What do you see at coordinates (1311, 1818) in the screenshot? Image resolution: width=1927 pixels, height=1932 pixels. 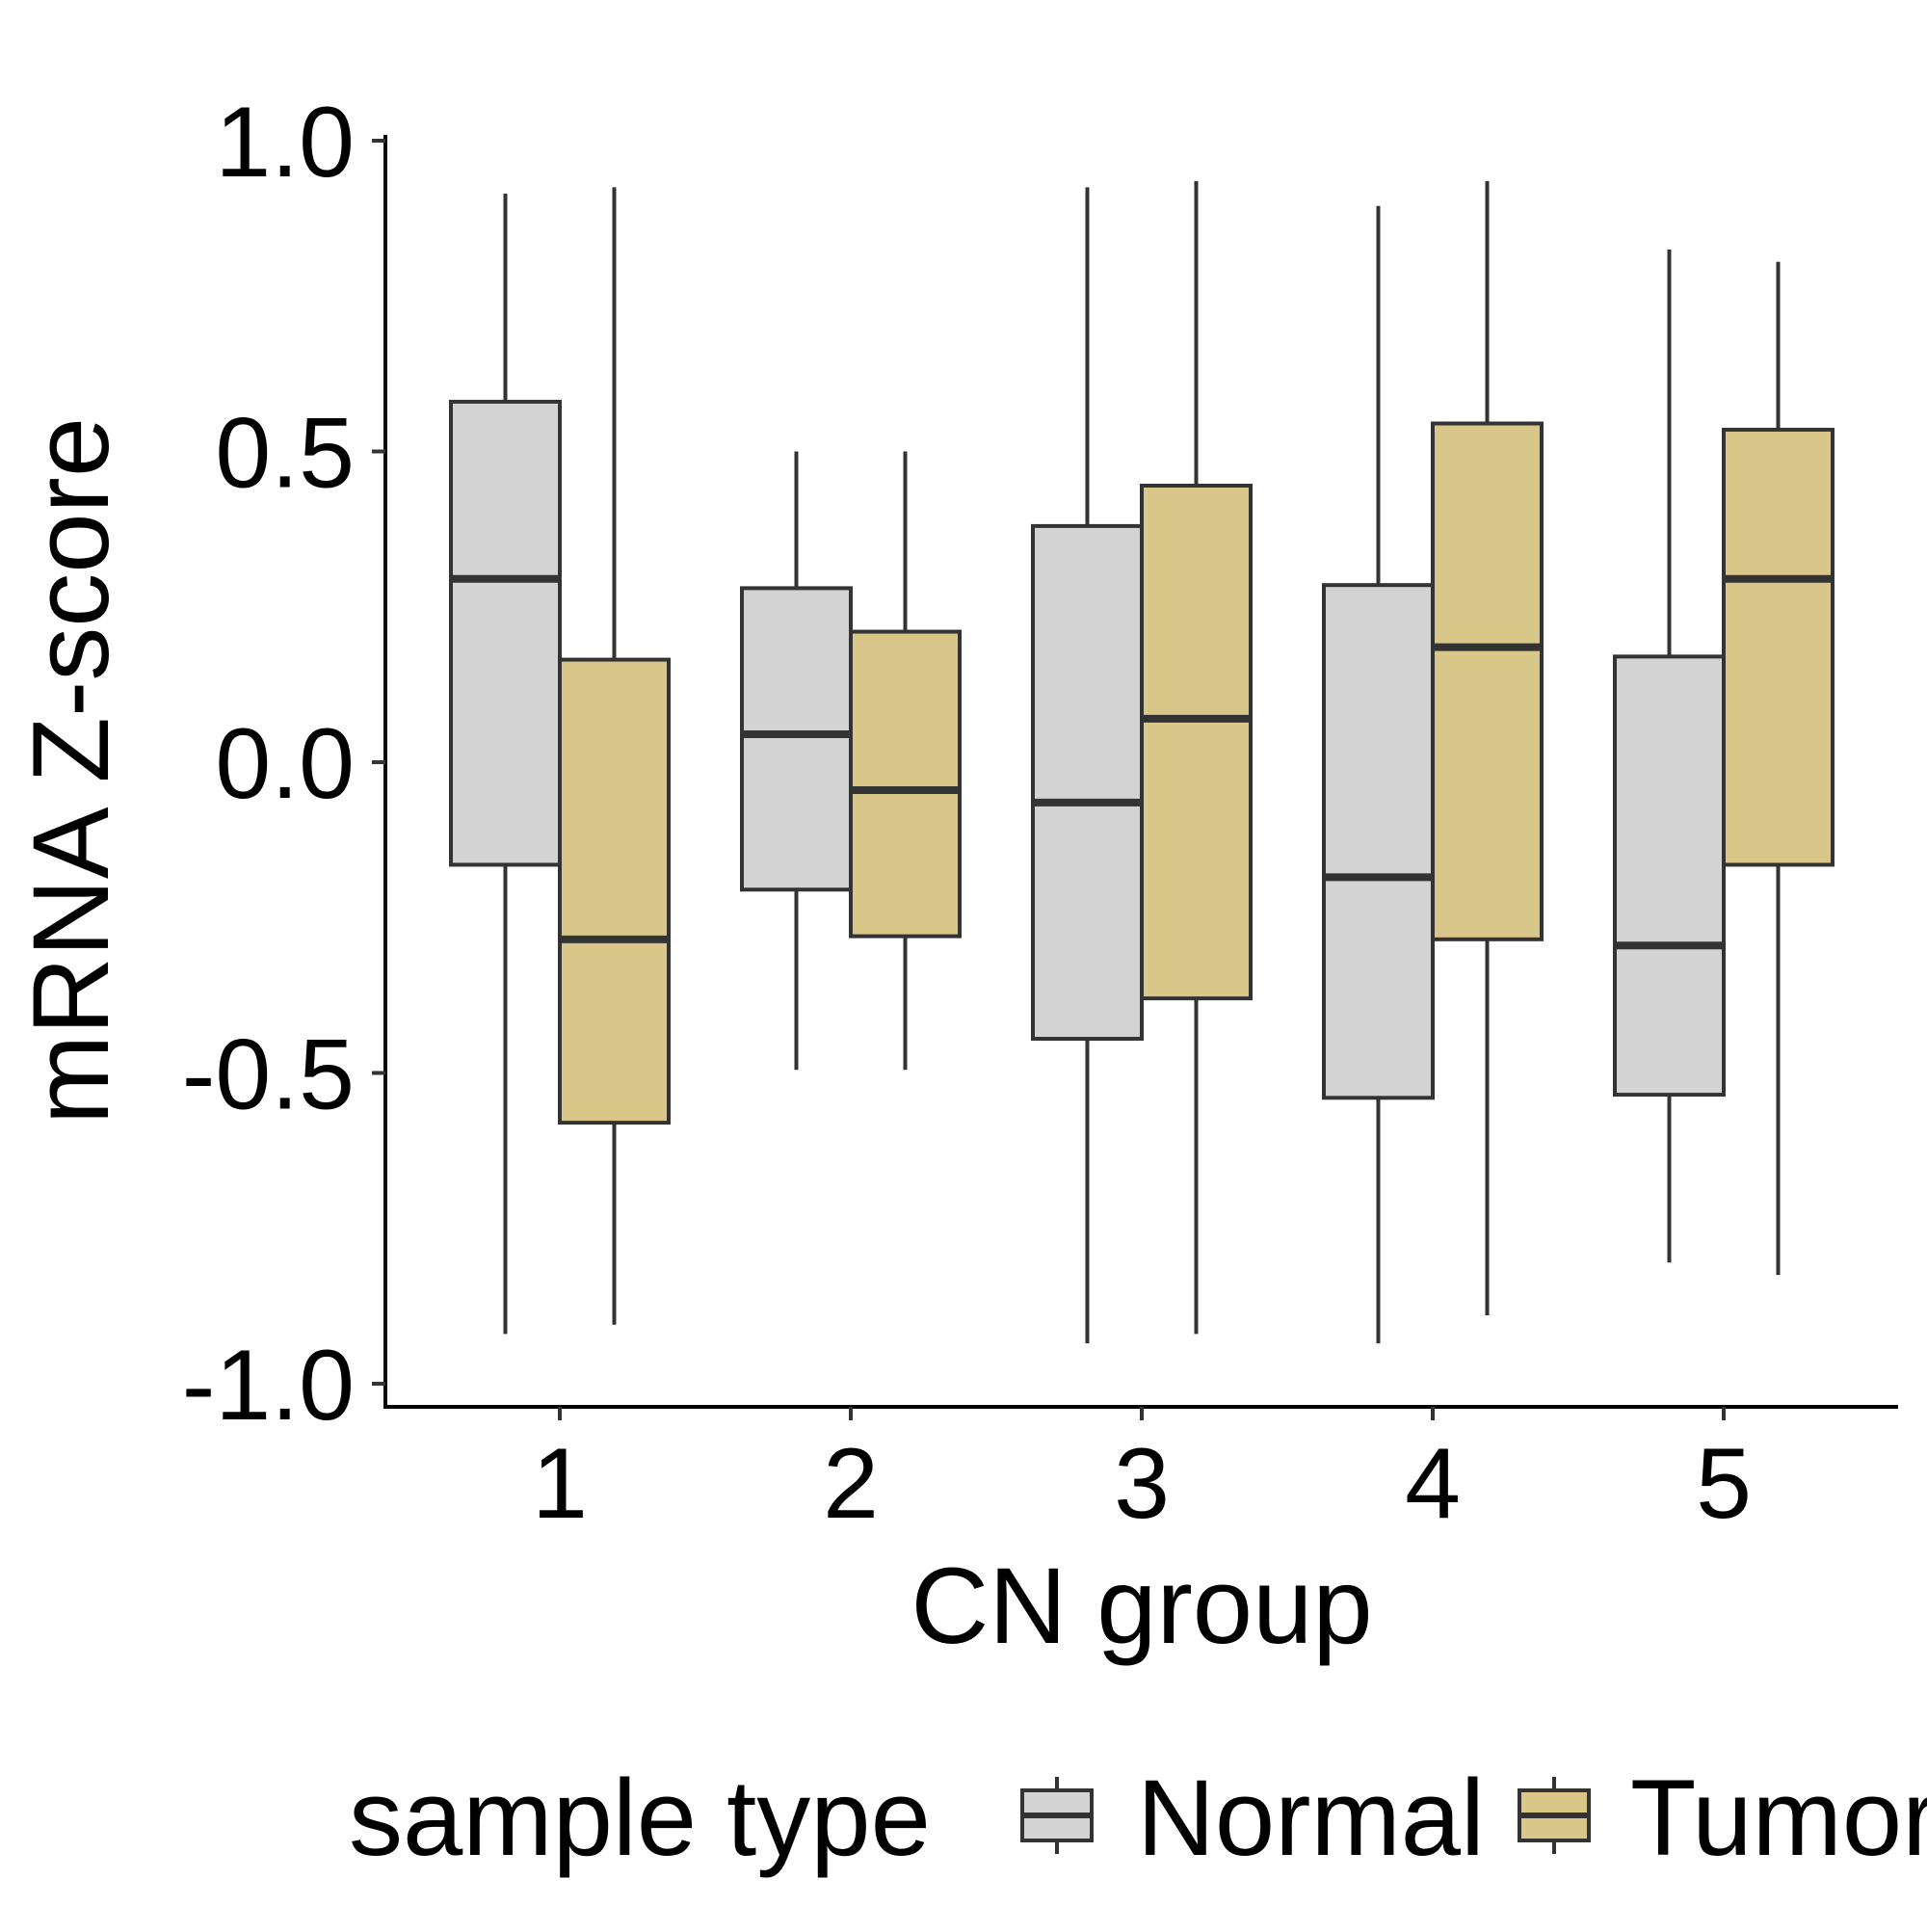 I see `legend-label-normal: Normal` at bounding box center [1311, 1818].